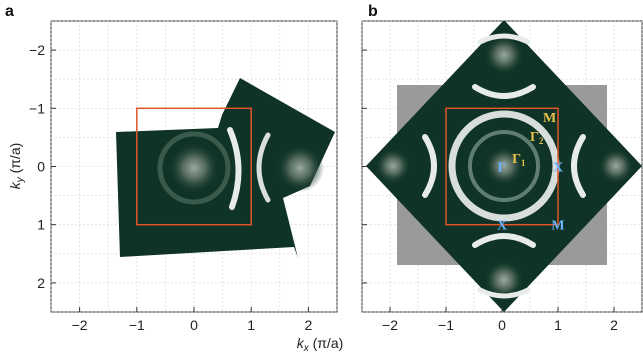 The height and width of the screenshot is (353, 643). I want to click on panel-b-zone-box, so click(502, 166).